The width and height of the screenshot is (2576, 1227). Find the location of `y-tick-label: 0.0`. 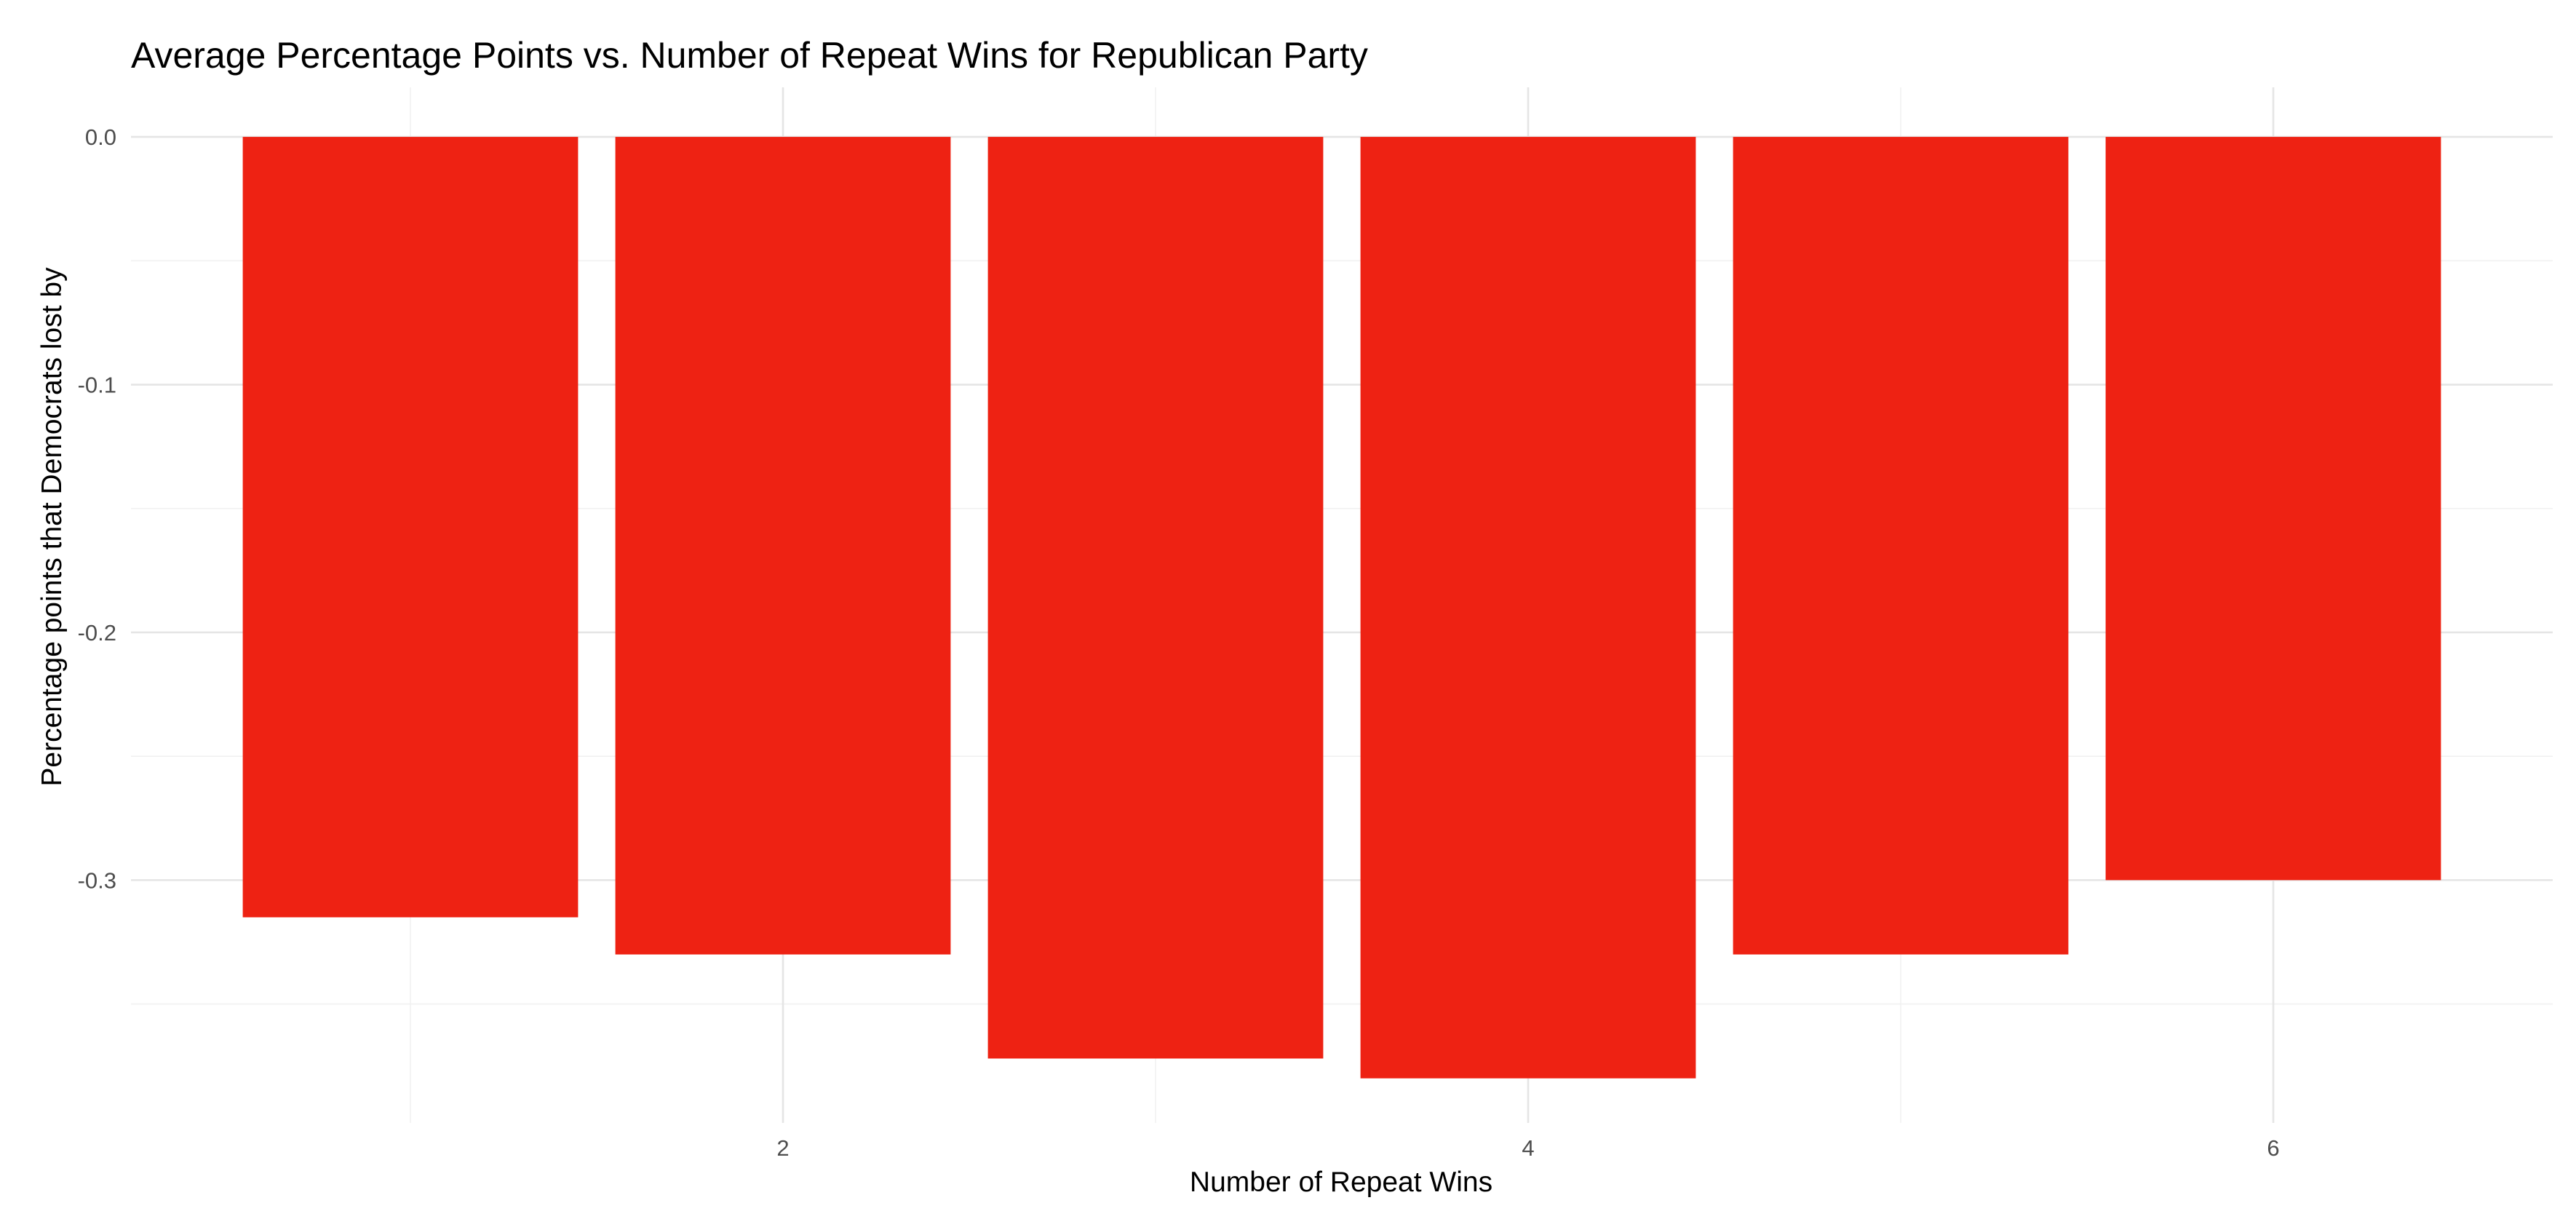

y-tick-label: 0.0 is located at coordinates (100, 137).